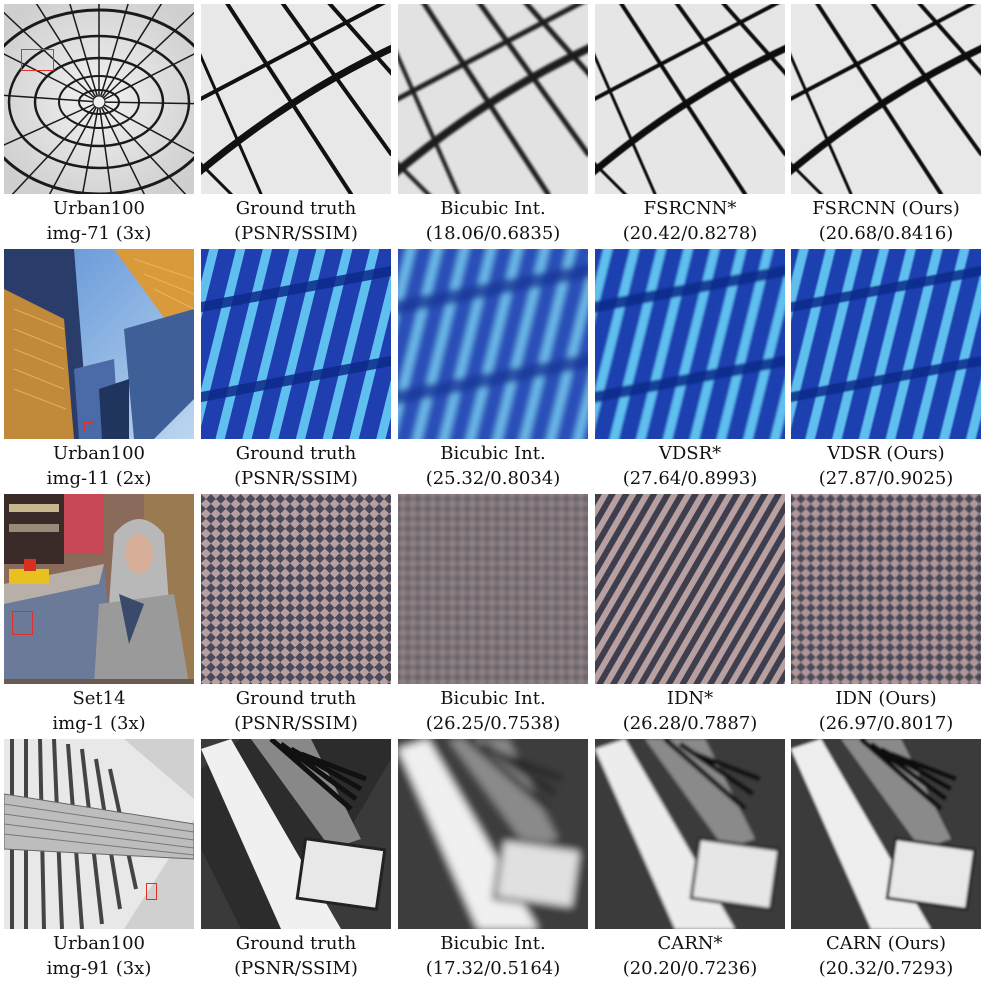 Image resolution: width=985 pixels, height=984 pixels. What do you see at coordinates (886, 723) in the screenshot?
I see `method-metric: (26.97/0.8017)` at bounding box center [886, 723].